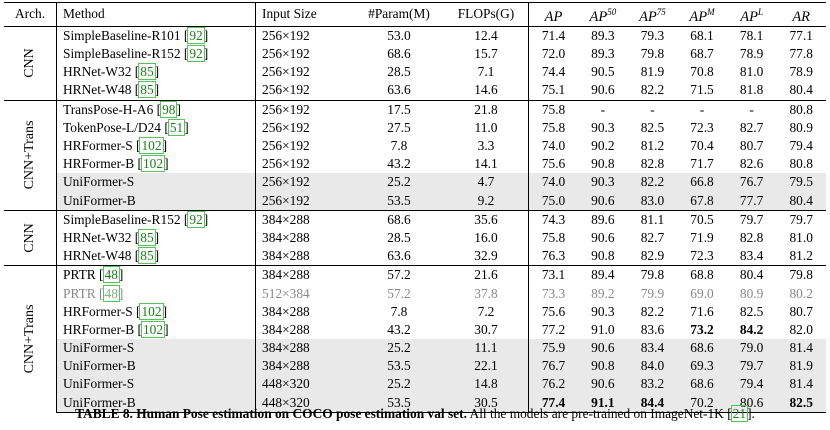 This screenshot has width=830, height=430. I want to click on metric-cell: 84.4, so click(652, 403).